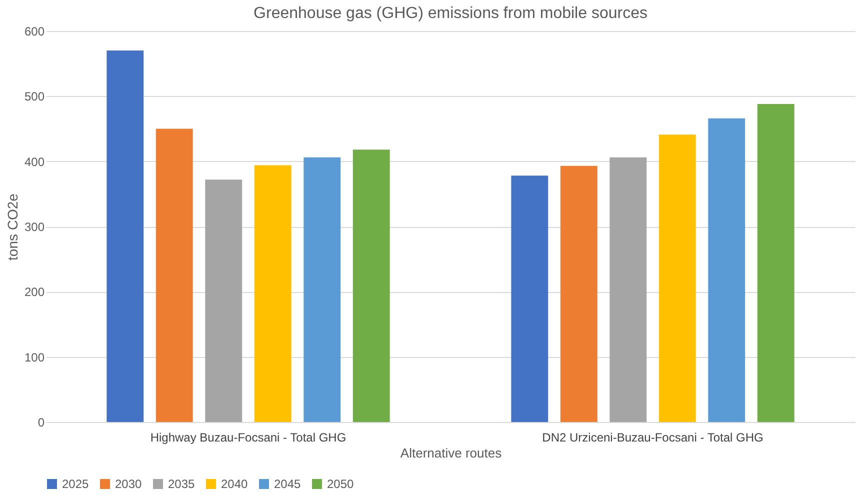 The width and height of the screenshot is (861, 495). I want to click on legend-label: 2025, so click(76, 484).